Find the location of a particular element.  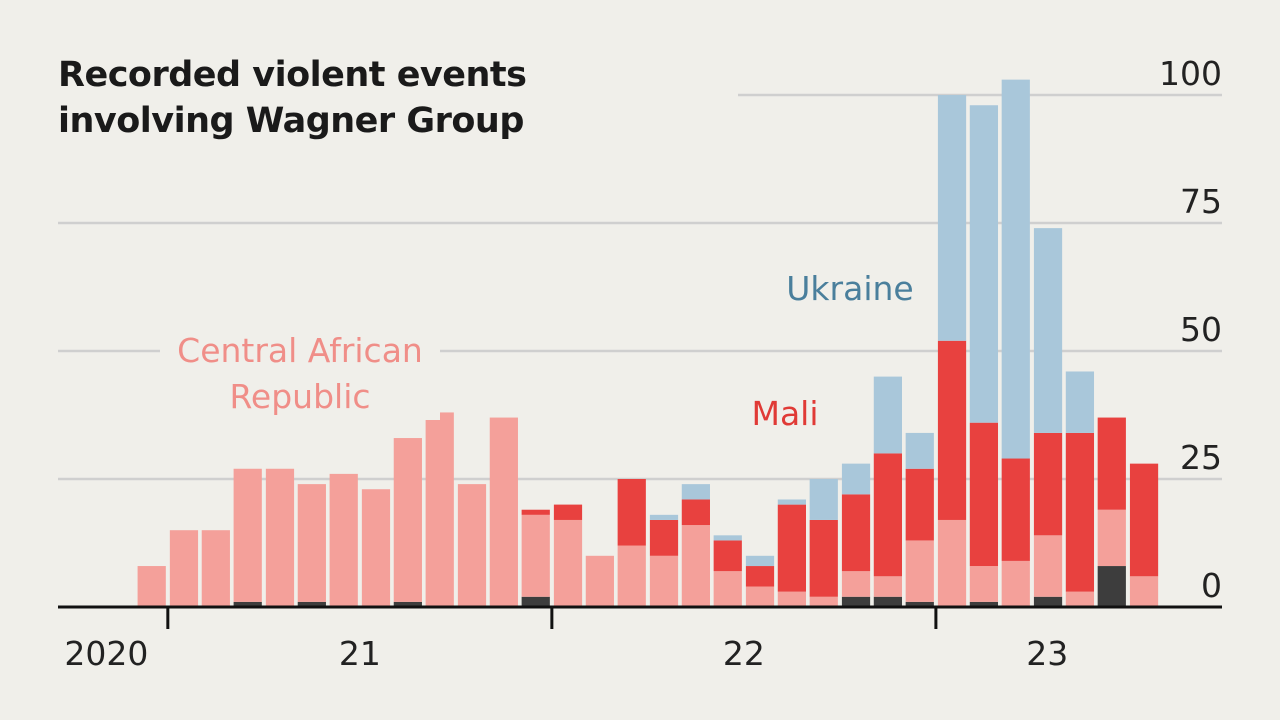

y-tick-label: 50 is located at coordinates (1201, 329).